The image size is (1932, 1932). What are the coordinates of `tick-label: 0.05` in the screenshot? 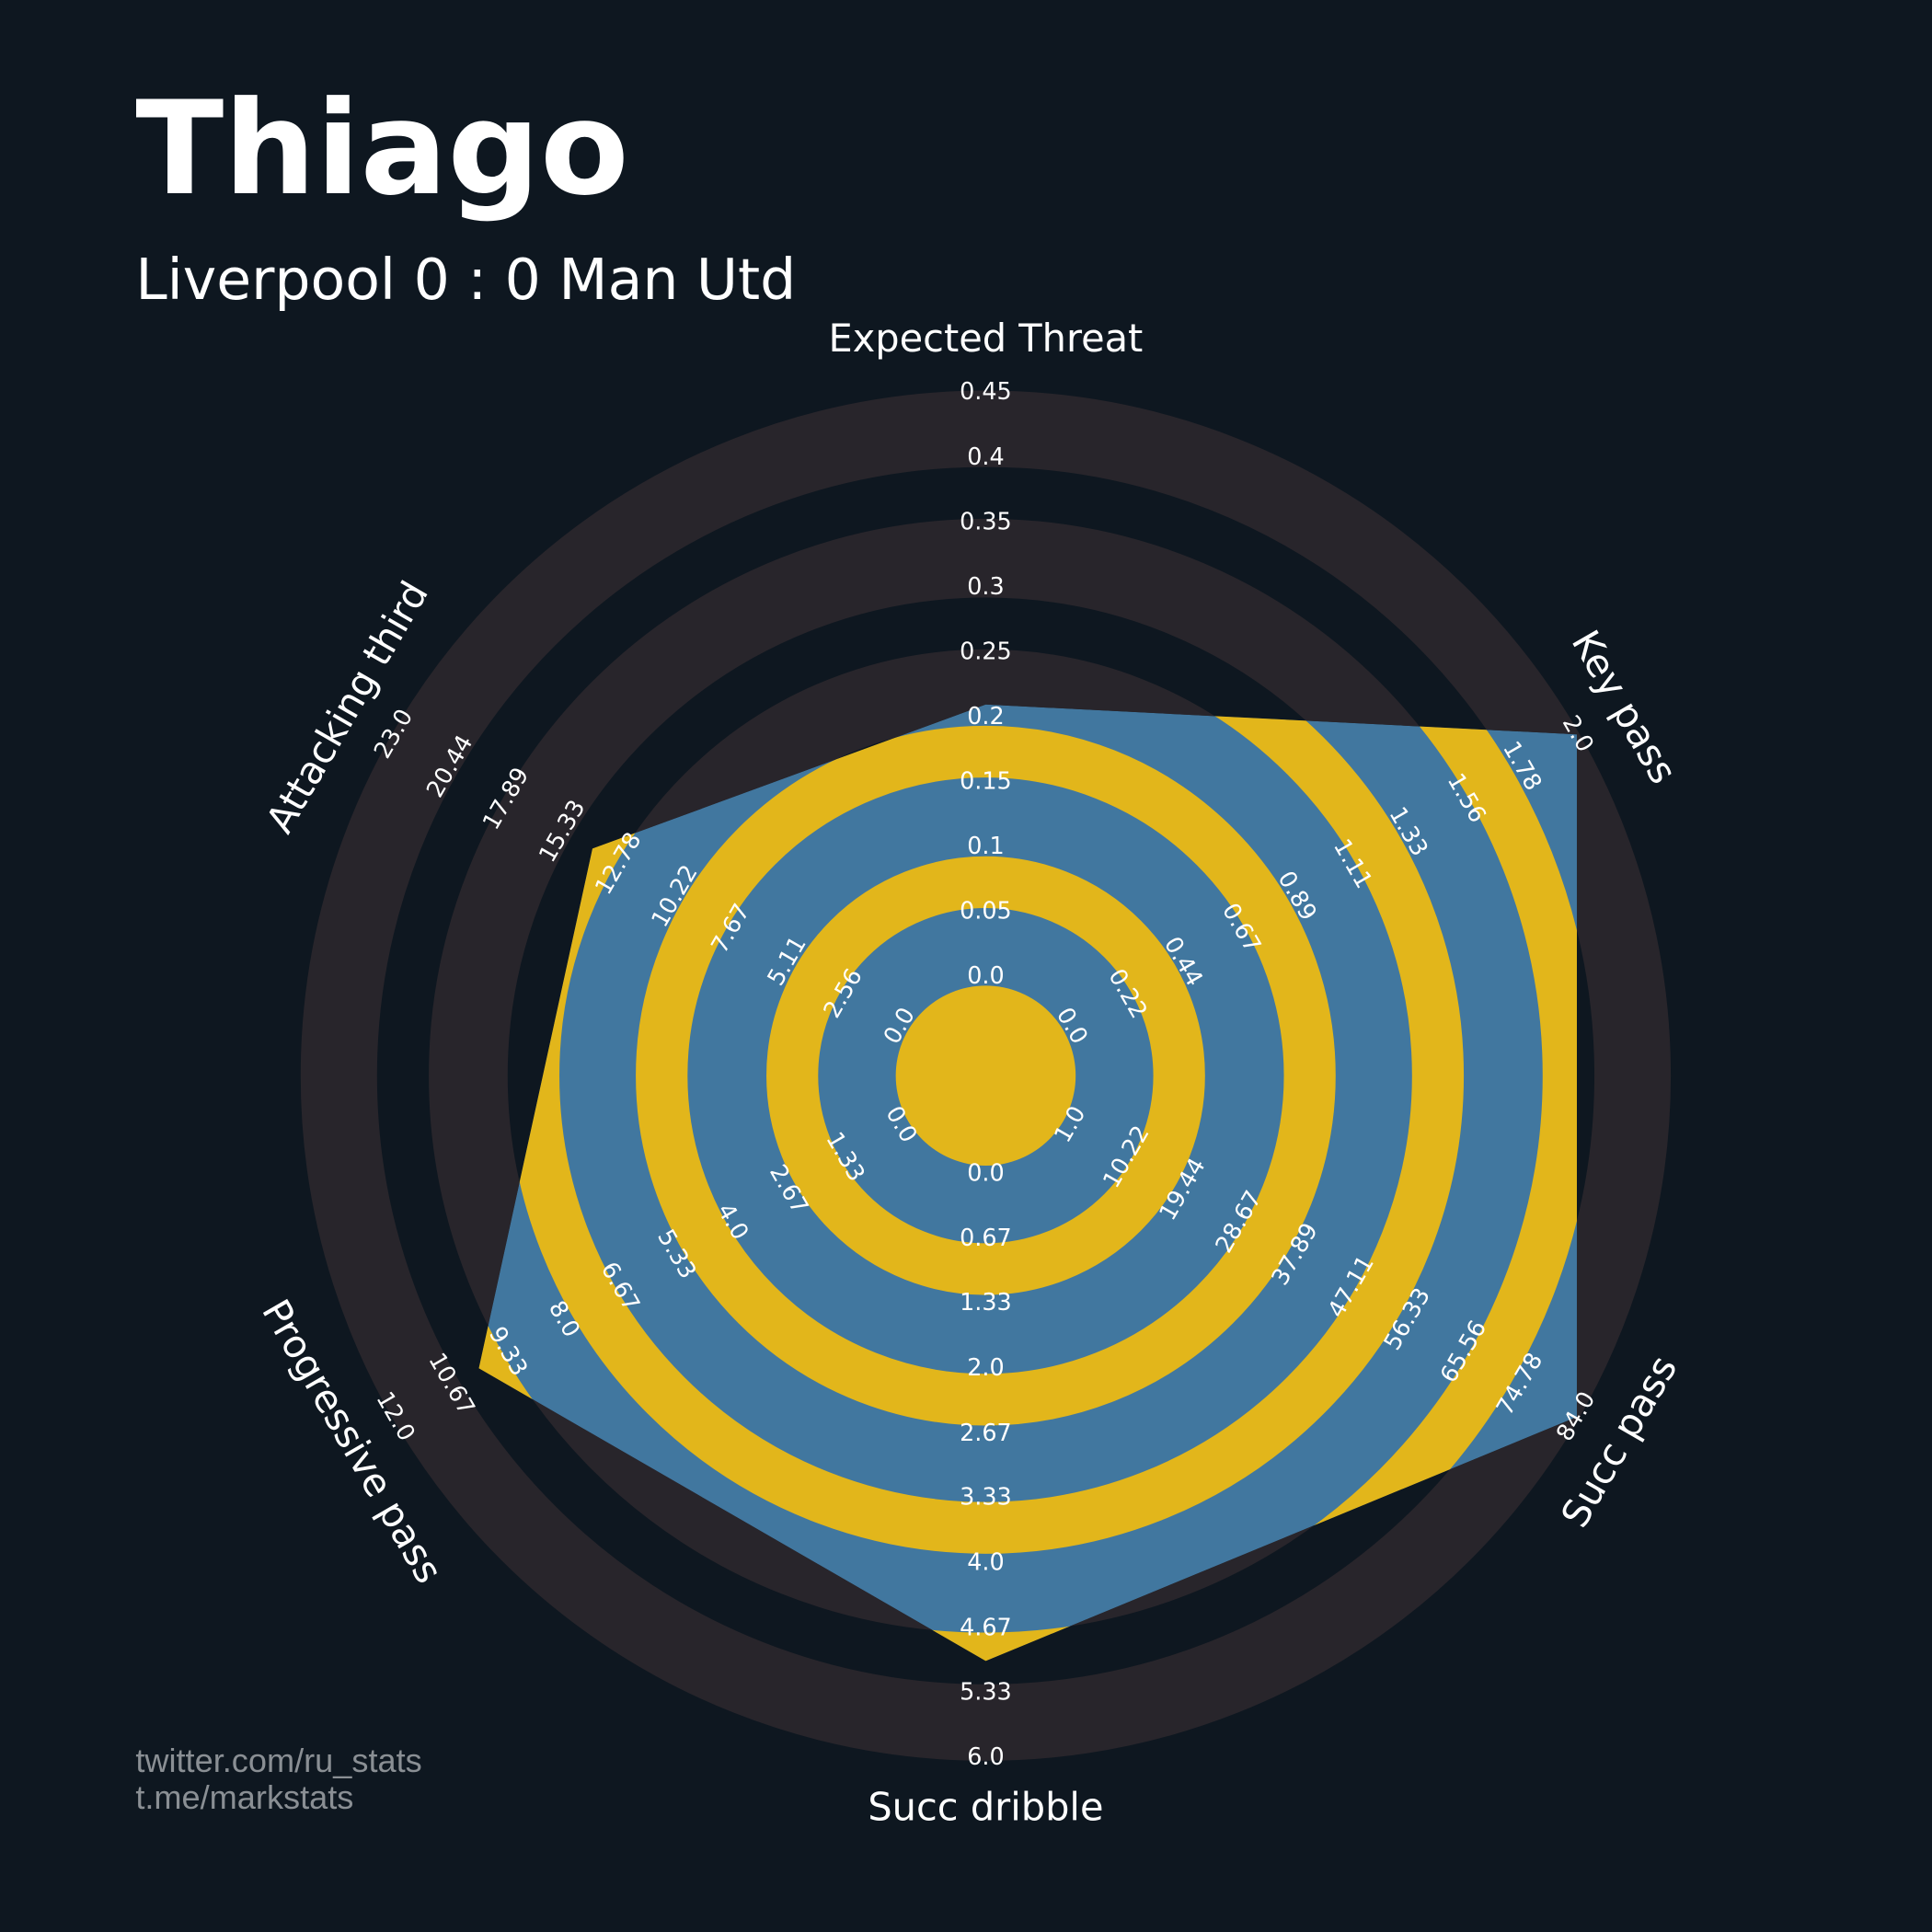 It's located at (986, 911).